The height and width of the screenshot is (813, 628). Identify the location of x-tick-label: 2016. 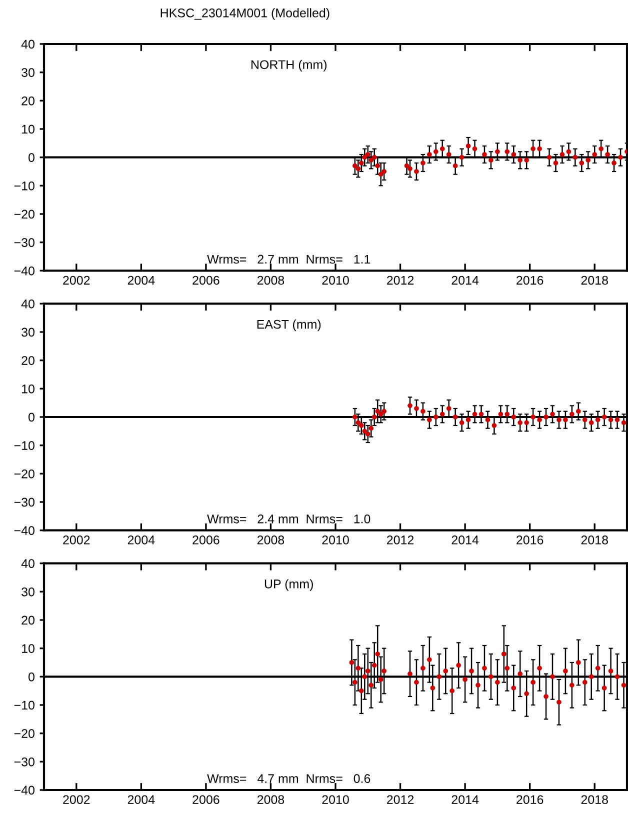
(530, 540).